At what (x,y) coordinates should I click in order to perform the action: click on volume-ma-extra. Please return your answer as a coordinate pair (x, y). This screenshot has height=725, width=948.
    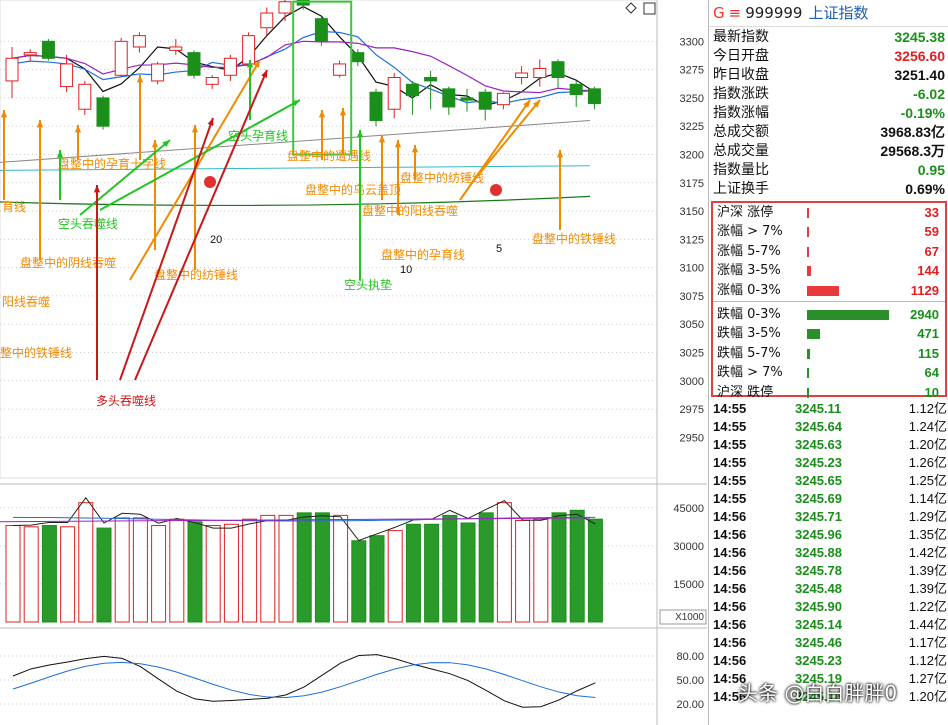
    Looking at the image, I should click on (295, 520).